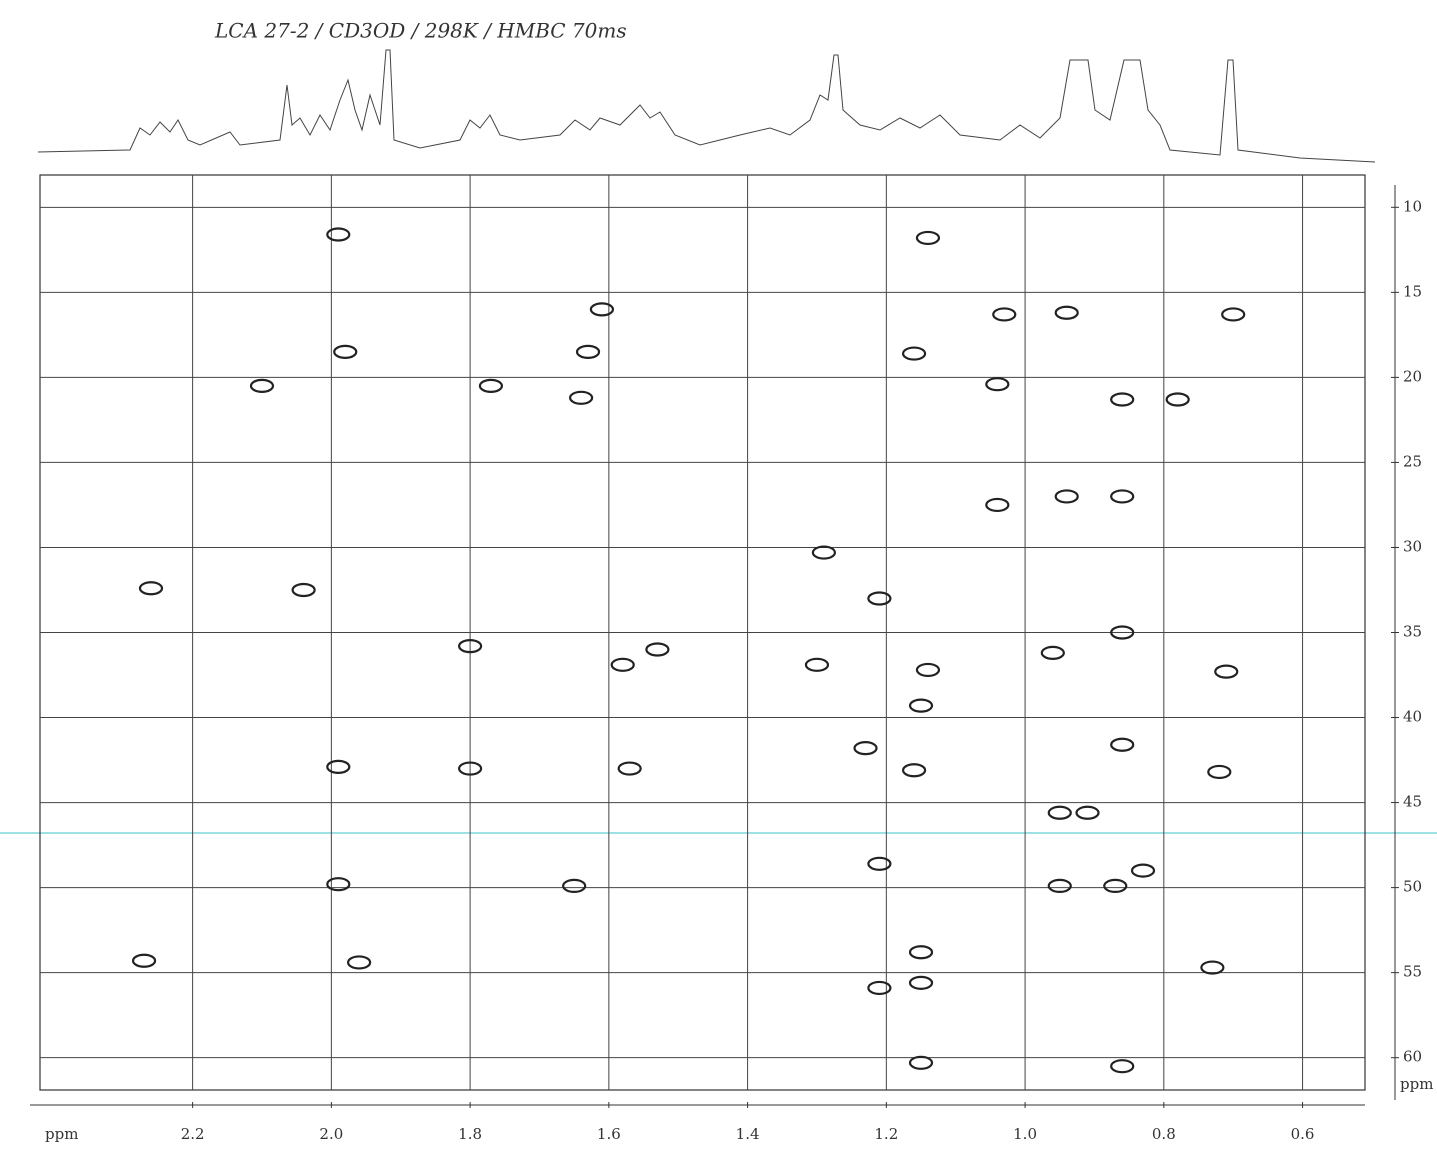  Describe the element at coordinates (1412, 632) in the screenshot. I see `y-tick-label: 35` at that location.